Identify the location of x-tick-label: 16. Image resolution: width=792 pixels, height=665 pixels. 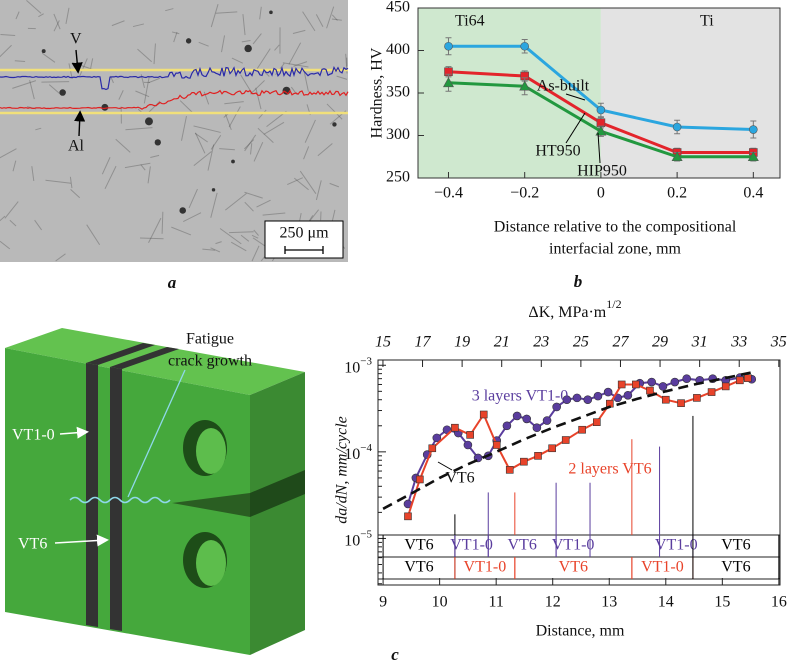
(779, 602).